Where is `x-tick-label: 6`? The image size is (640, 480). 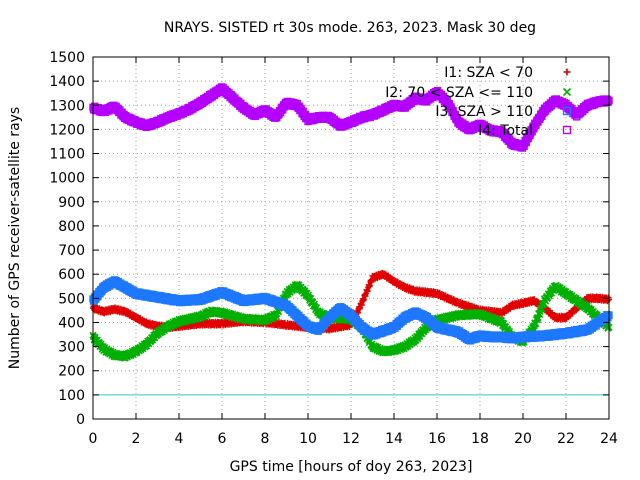
x-tick-label: 6 is located at coordinates (222, 439).